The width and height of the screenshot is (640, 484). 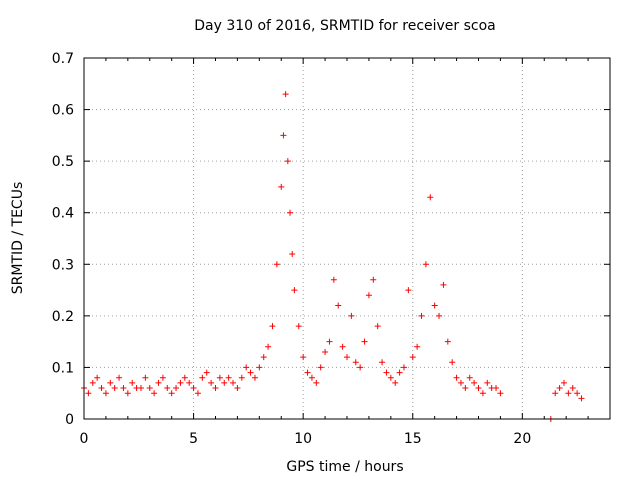 I want to click on y-axis-label: SRMTID / TECUs, so click(x=18, y=238).